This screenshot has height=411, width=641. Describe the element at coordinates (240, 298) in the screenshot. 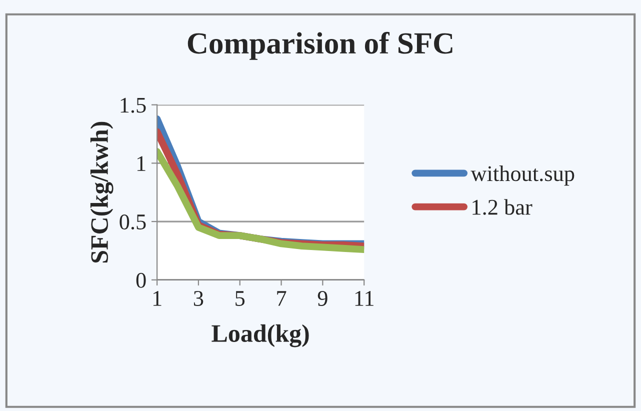

I see `x-tick-label: 5` at that location.